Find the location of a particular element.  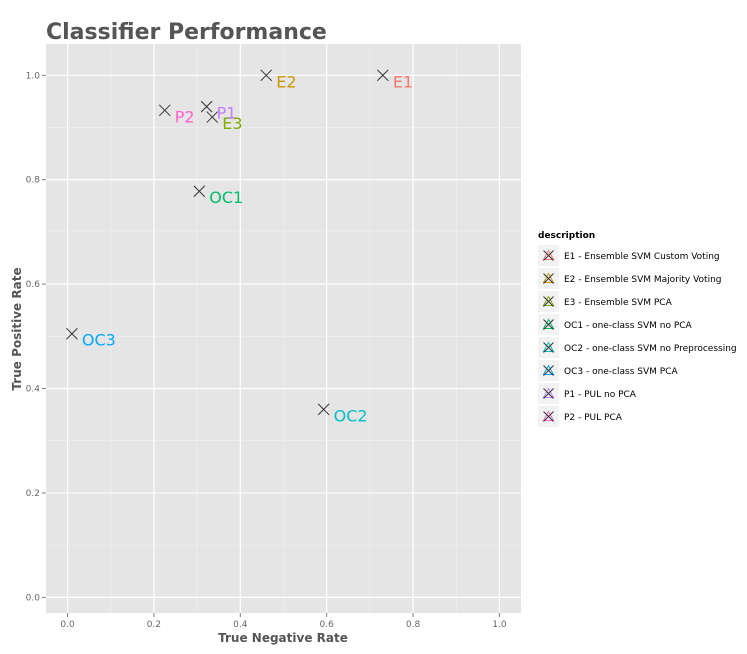

y-tick-label: 0.8 is located at coordinates (33, 181).